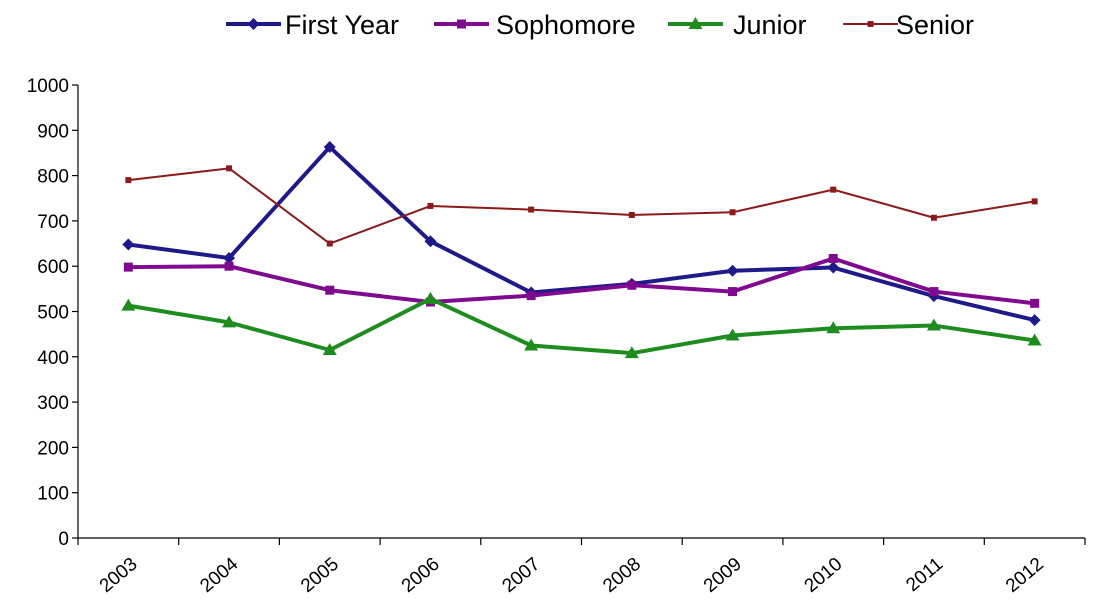  Describe the element at coordinates (53, 177) in the screenshot. I see `y-tick-label: 800` at that location.